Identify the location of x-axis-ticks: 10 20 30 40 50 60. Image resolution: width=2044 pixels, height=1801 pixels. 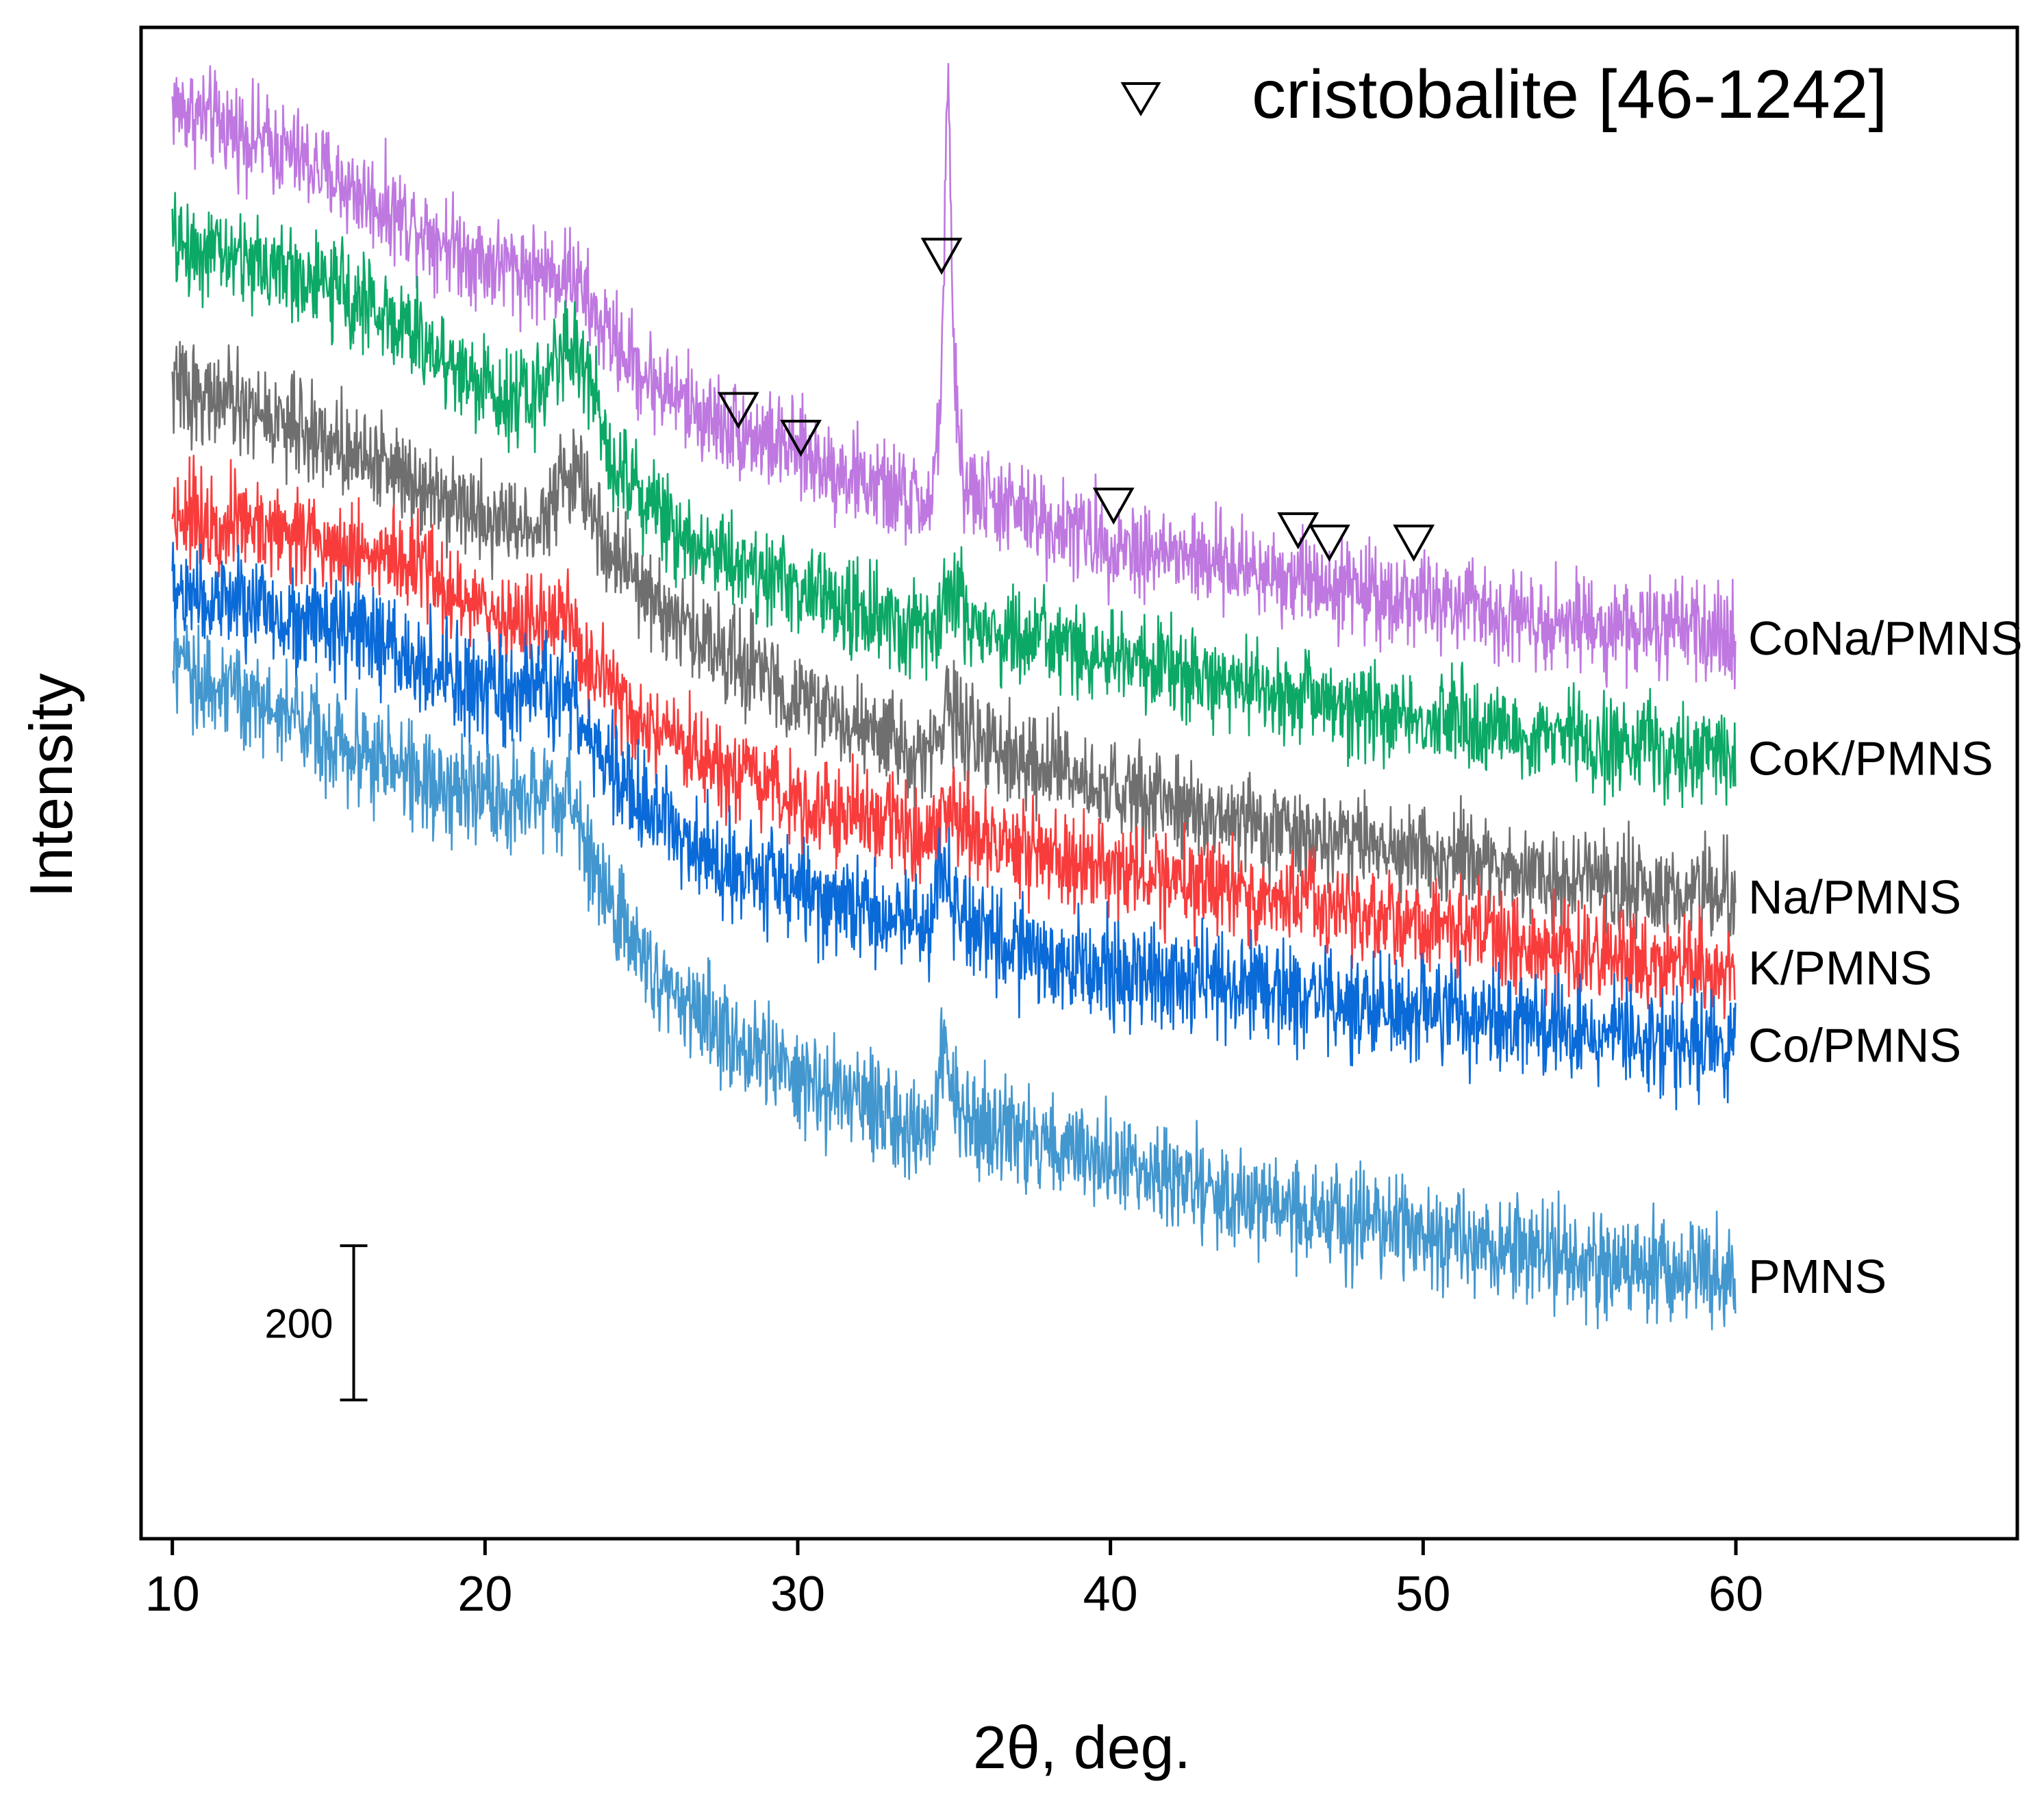
(954, 1581).